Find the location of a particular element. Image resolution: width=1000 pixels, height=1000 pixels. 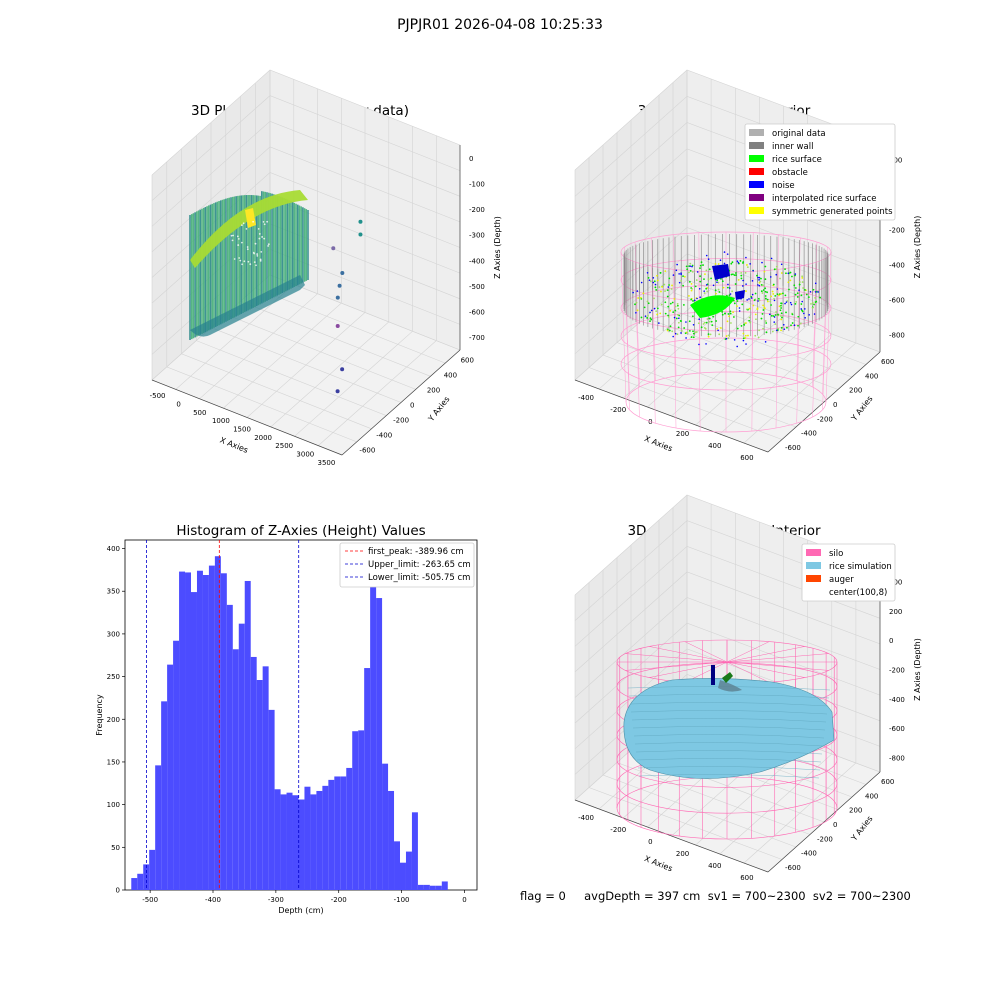

panel4-x-tick-label: 600 is located at coordinates (746, 878).